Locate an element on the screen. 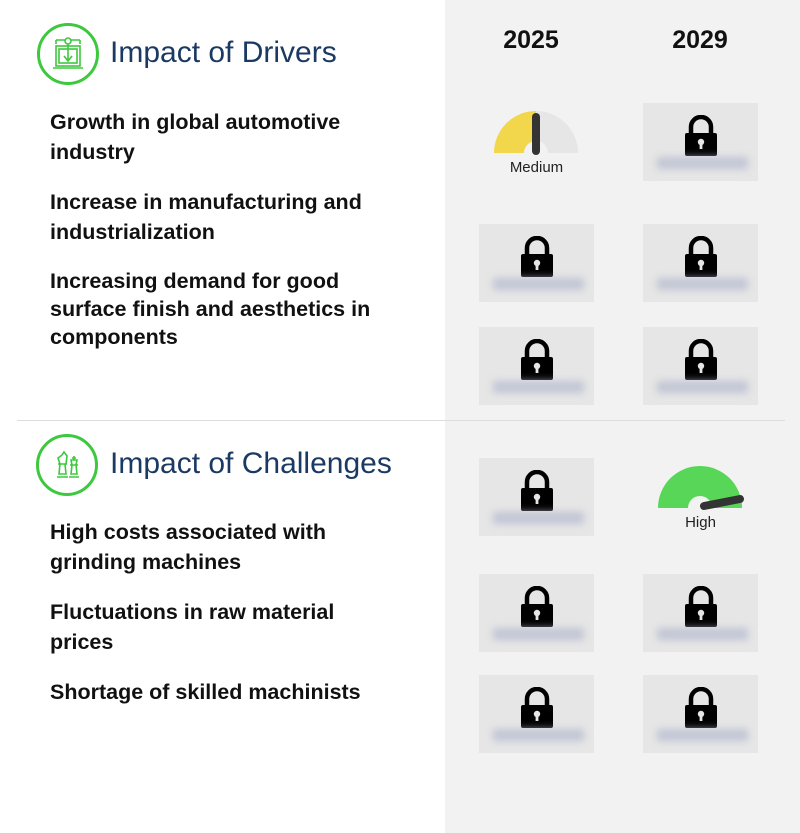 The height and width of the screenshot is (833, 800). impact-gauge-high: High is located at coordinates (700, 497).